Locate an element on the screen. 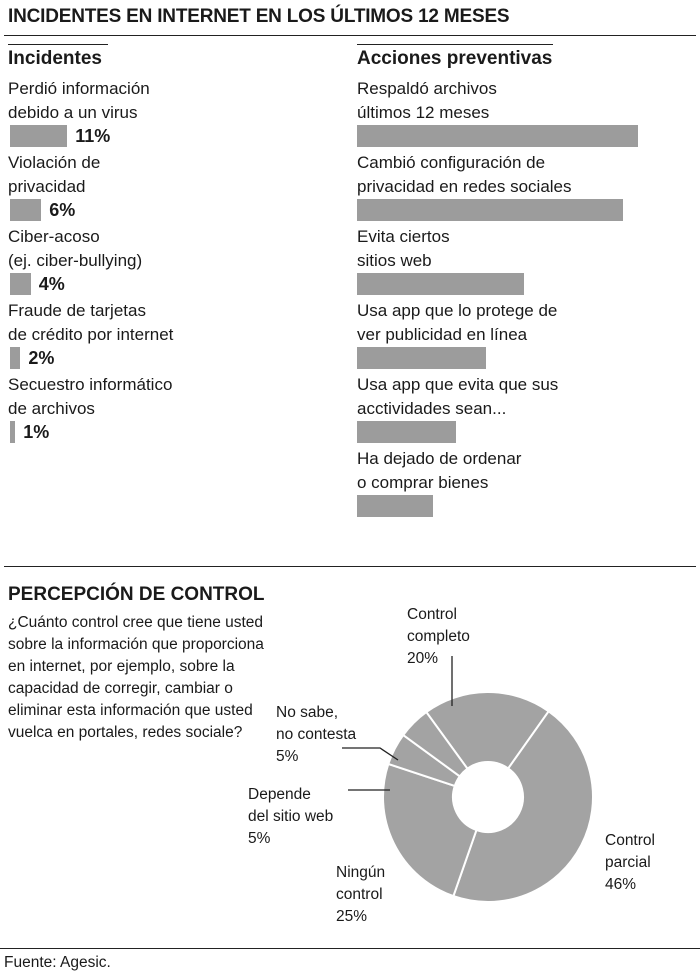 The height and width of the screenshot is (980, 700). incident-label: (ej. ciber-bullying) is located at coordinates (75, 260).